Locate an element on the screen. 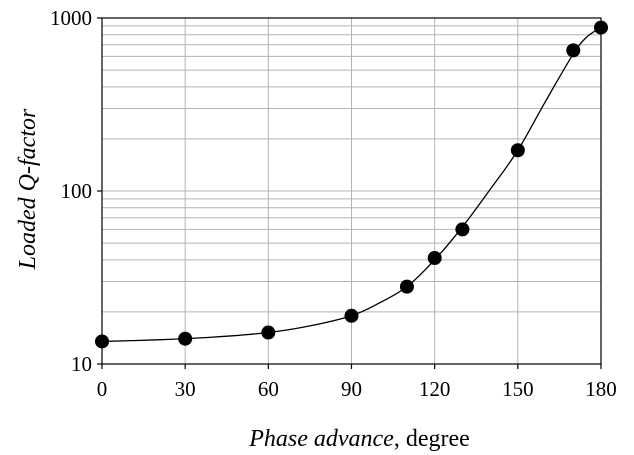  x-tick-label: 90 is located at coordinates (351, 389).